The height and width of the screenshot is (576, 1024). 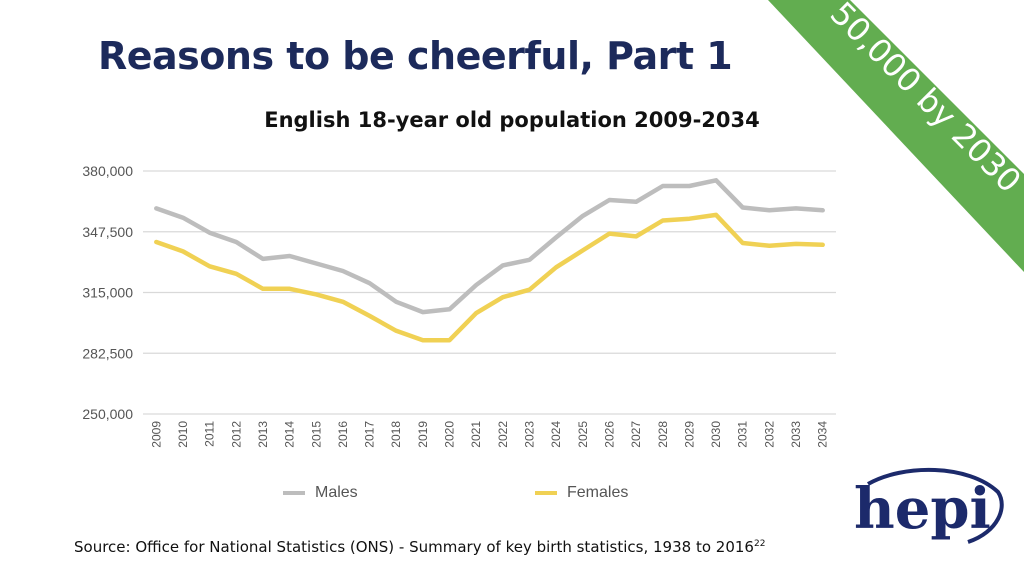 I want to click on x-tick-label: 2030, so click(x=716, y=434).